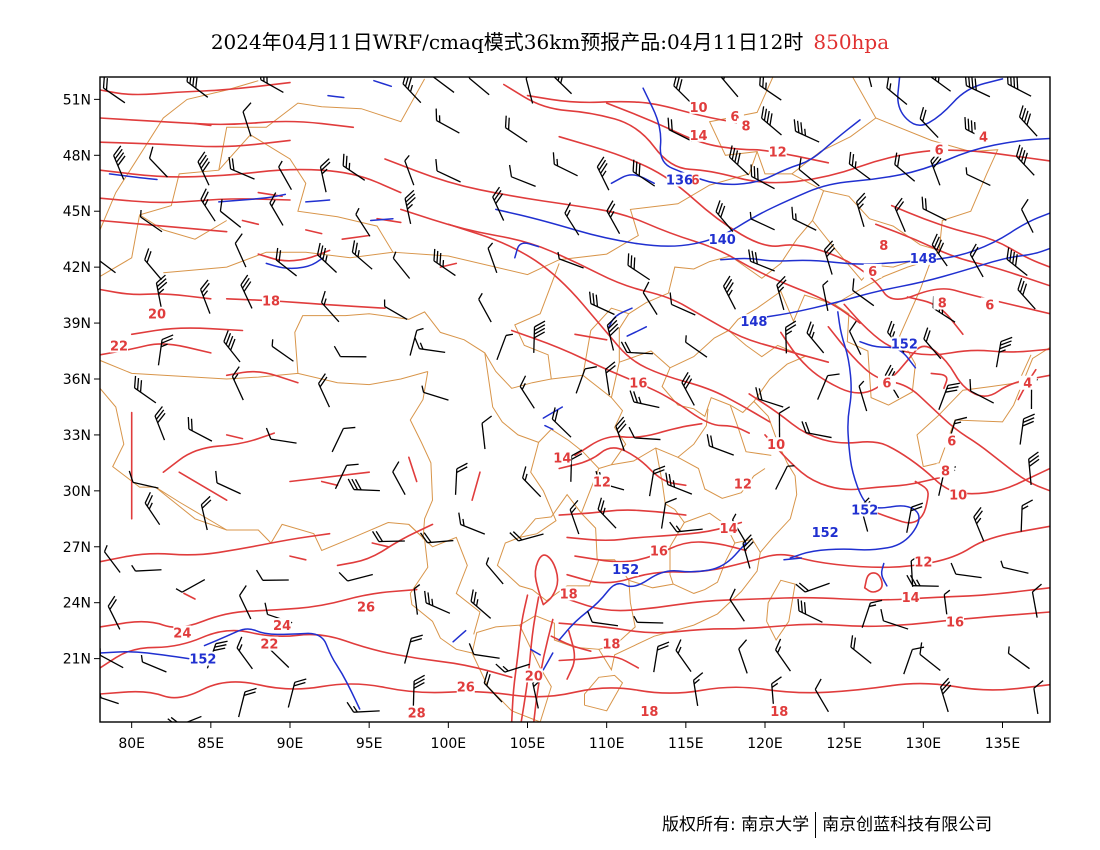 This screenshot has width=1100, height=850. What do you see at coordinates (182, 634) in the screenshot?
I see `temperature-contour-label: 24` at bounding box center [182, 634].